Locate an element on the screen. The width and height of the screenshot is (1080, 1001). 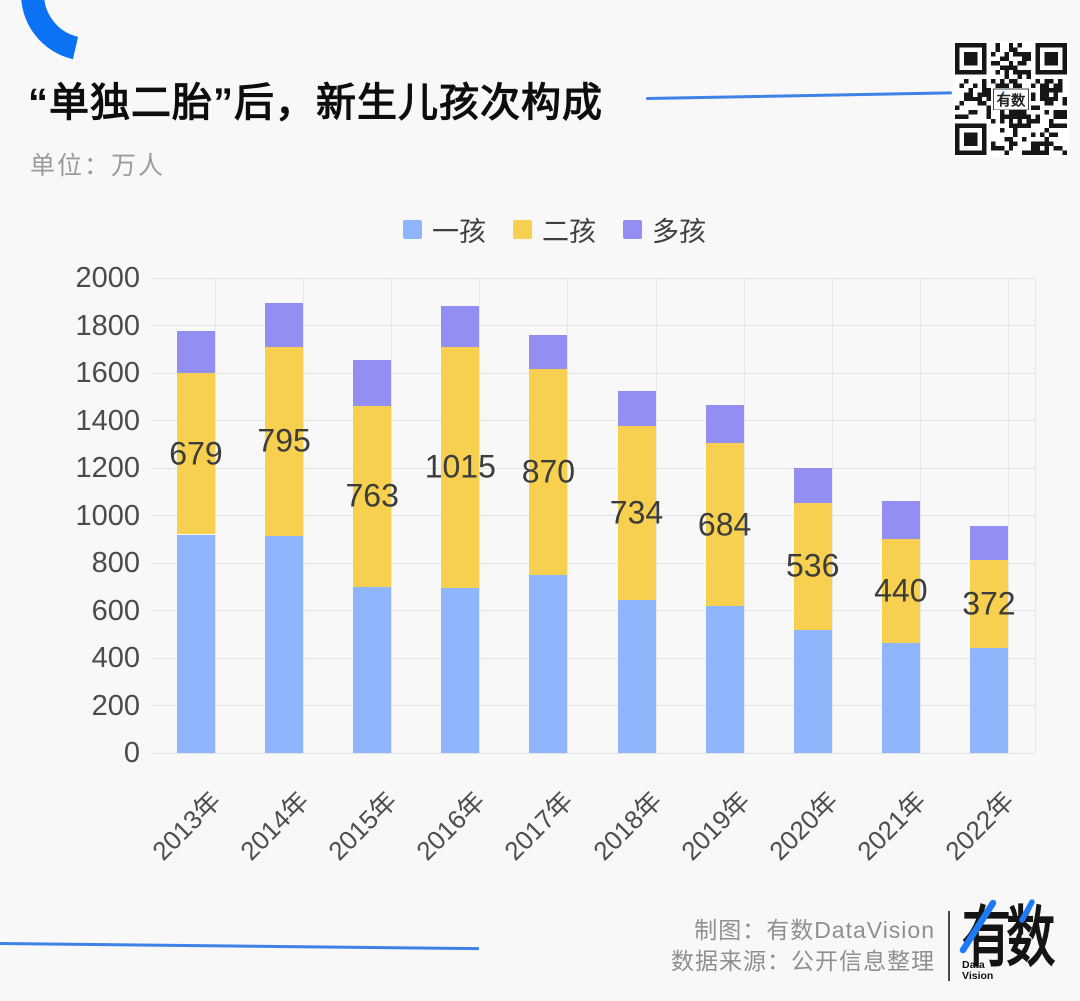
bar-value-label: 734 is located at coordinates (636, 512).